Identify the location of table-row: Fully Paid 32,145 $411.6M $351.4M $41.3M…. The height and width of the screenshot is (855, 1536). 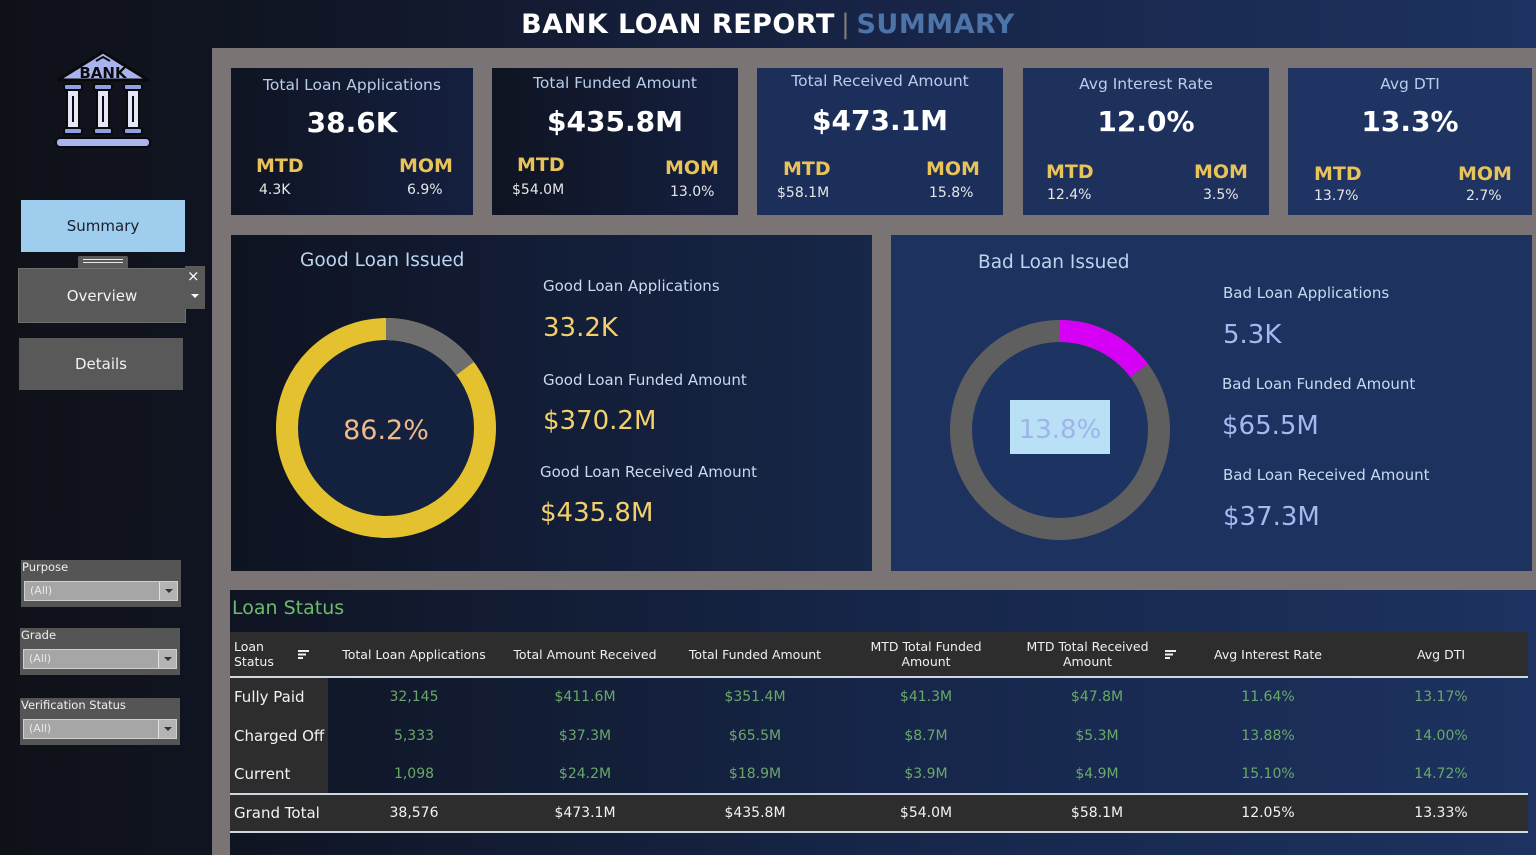
(879, 696).